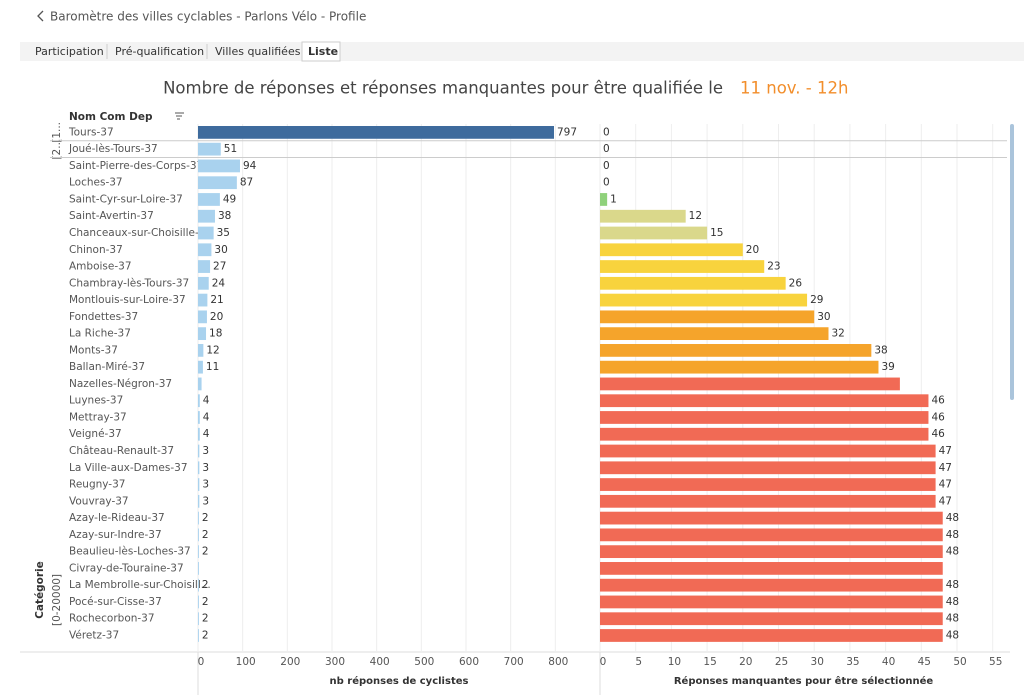 The width and height of the screenshot is (1024, 697). I want to click on tab: Liste, so click(323, 51).